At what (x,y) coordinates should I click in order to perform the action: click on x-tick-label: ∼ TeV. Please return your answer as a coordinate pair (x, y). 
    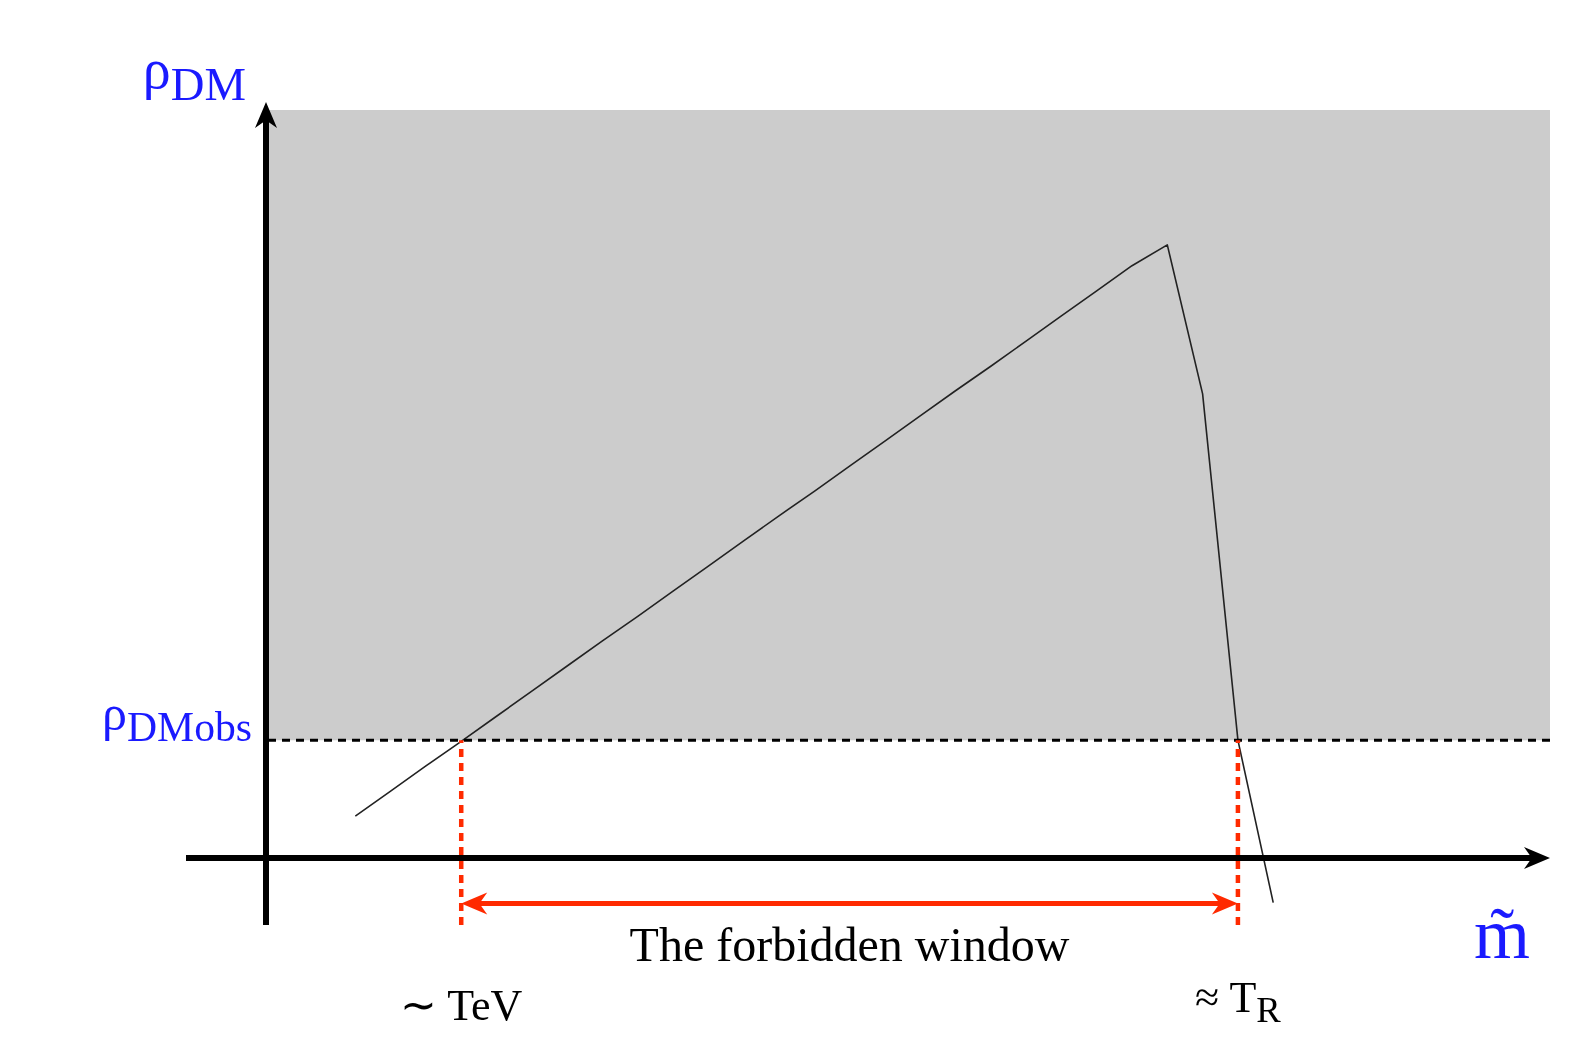
    Looking at the image, I should click on (461, 1005).